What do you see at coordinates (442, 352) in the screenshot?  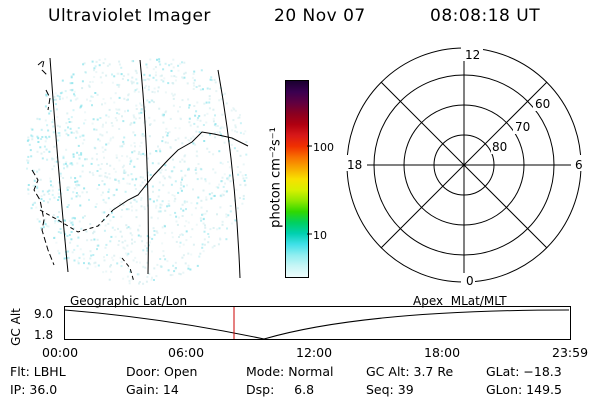 I see `time-tick-1800: 18:00` at bounding box center [442, 352].